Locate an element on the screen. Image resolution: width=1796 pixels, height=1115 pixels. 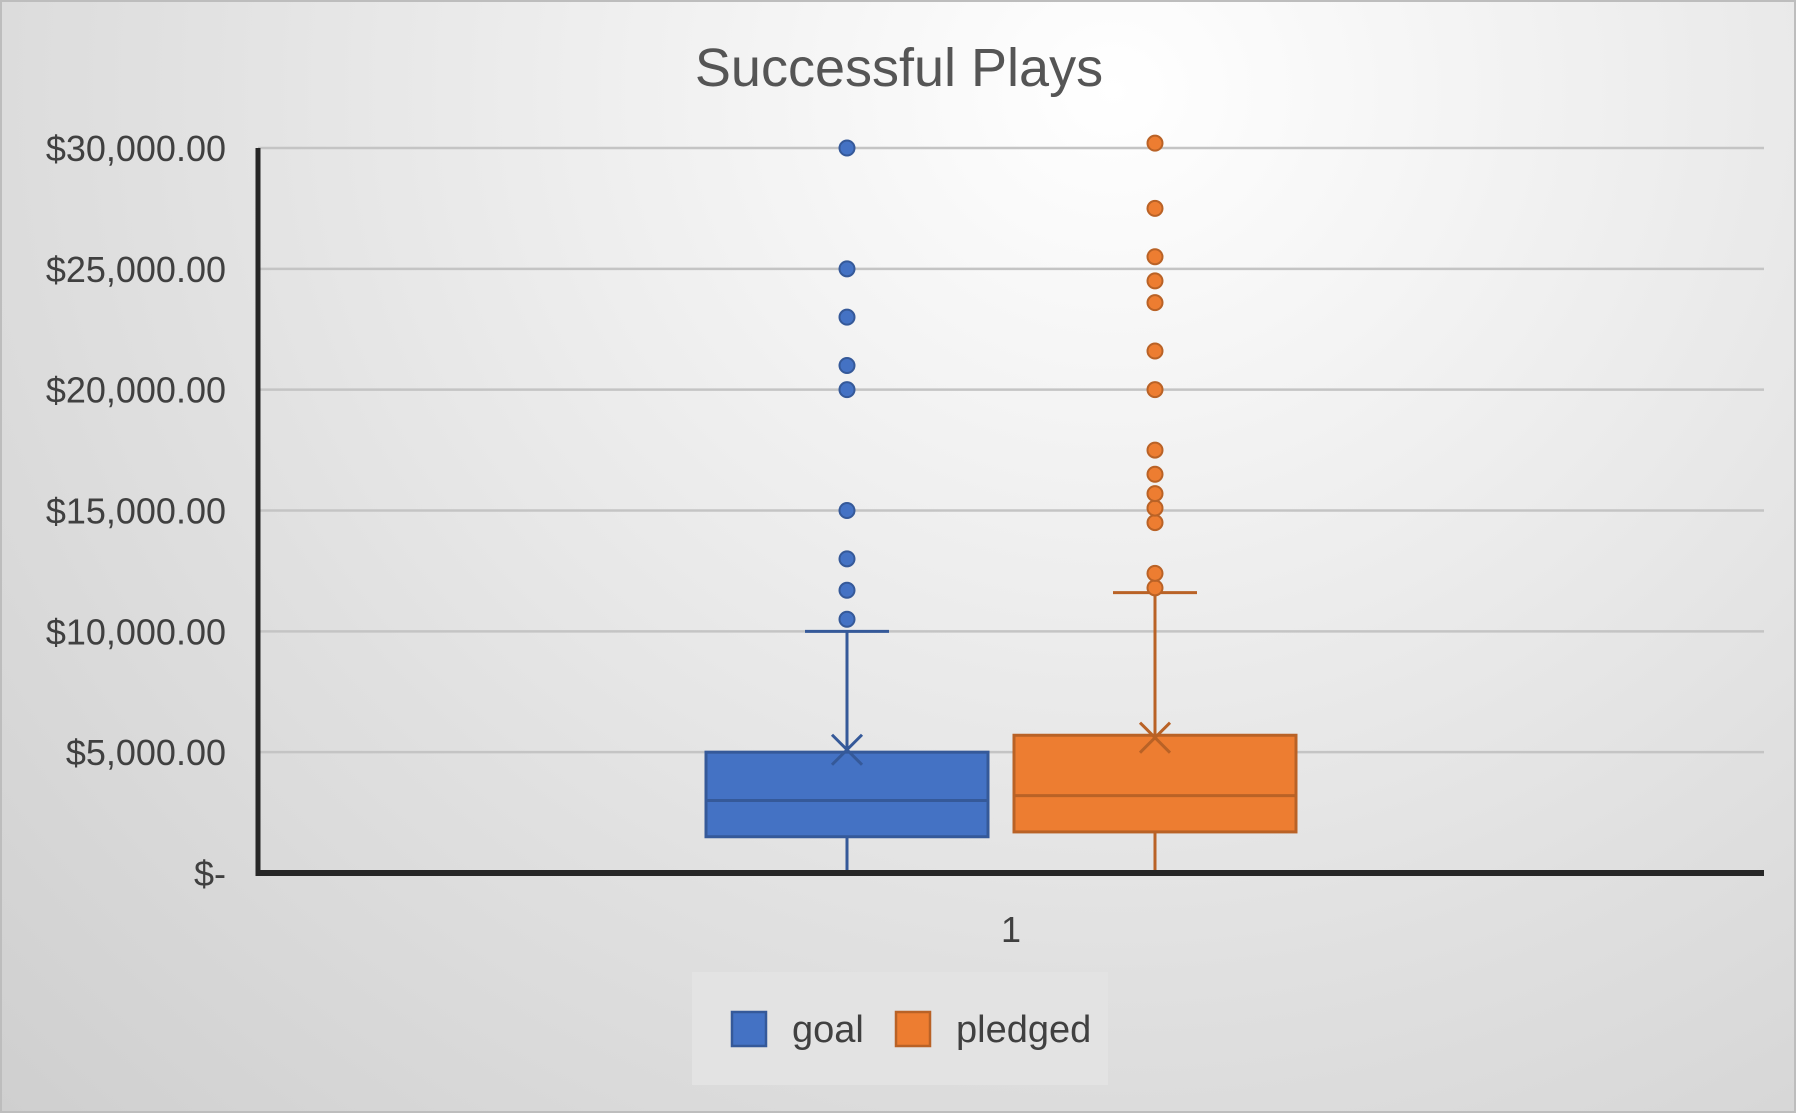
y-tick-label: $15,000.00 is located at coordinates (136, 511).